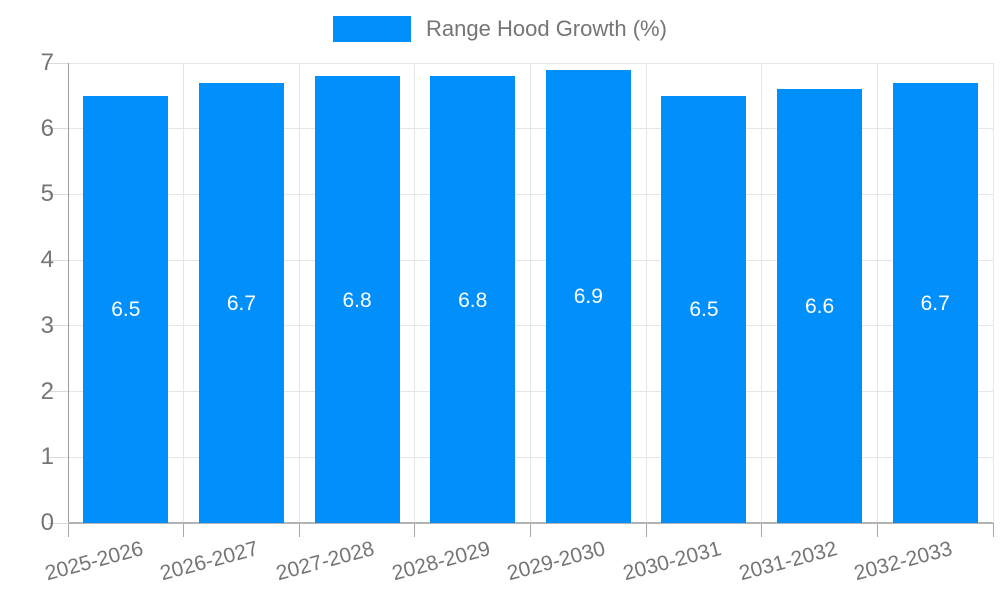 This screenshot has width=1000, height=600. What do you see at coordinates (372, 29) in the screenshot?
I see `legend-swatch` at bounding box center [372, 29].